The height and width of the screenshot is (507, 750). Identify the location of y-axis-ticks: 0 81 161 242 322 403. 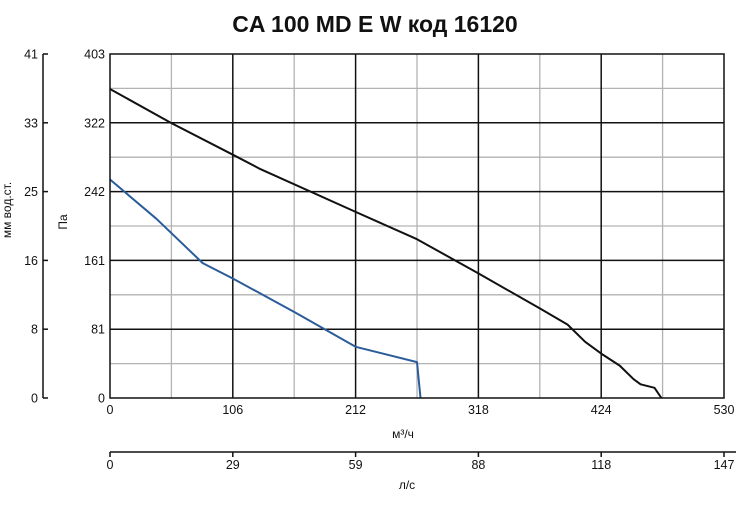
(94, 227).